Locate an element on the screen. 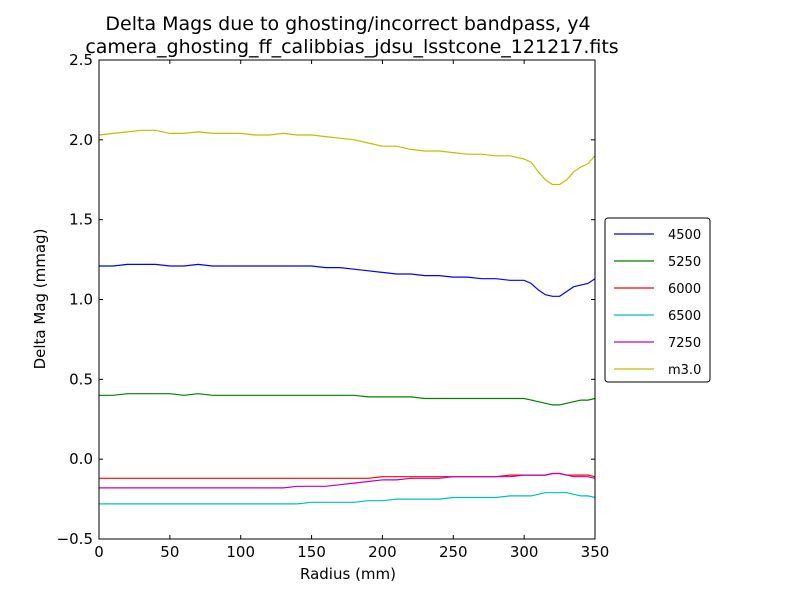  legend-items: 4500 5250 6000 6500 7250 m3.0 is located at coordinates (657, 303).